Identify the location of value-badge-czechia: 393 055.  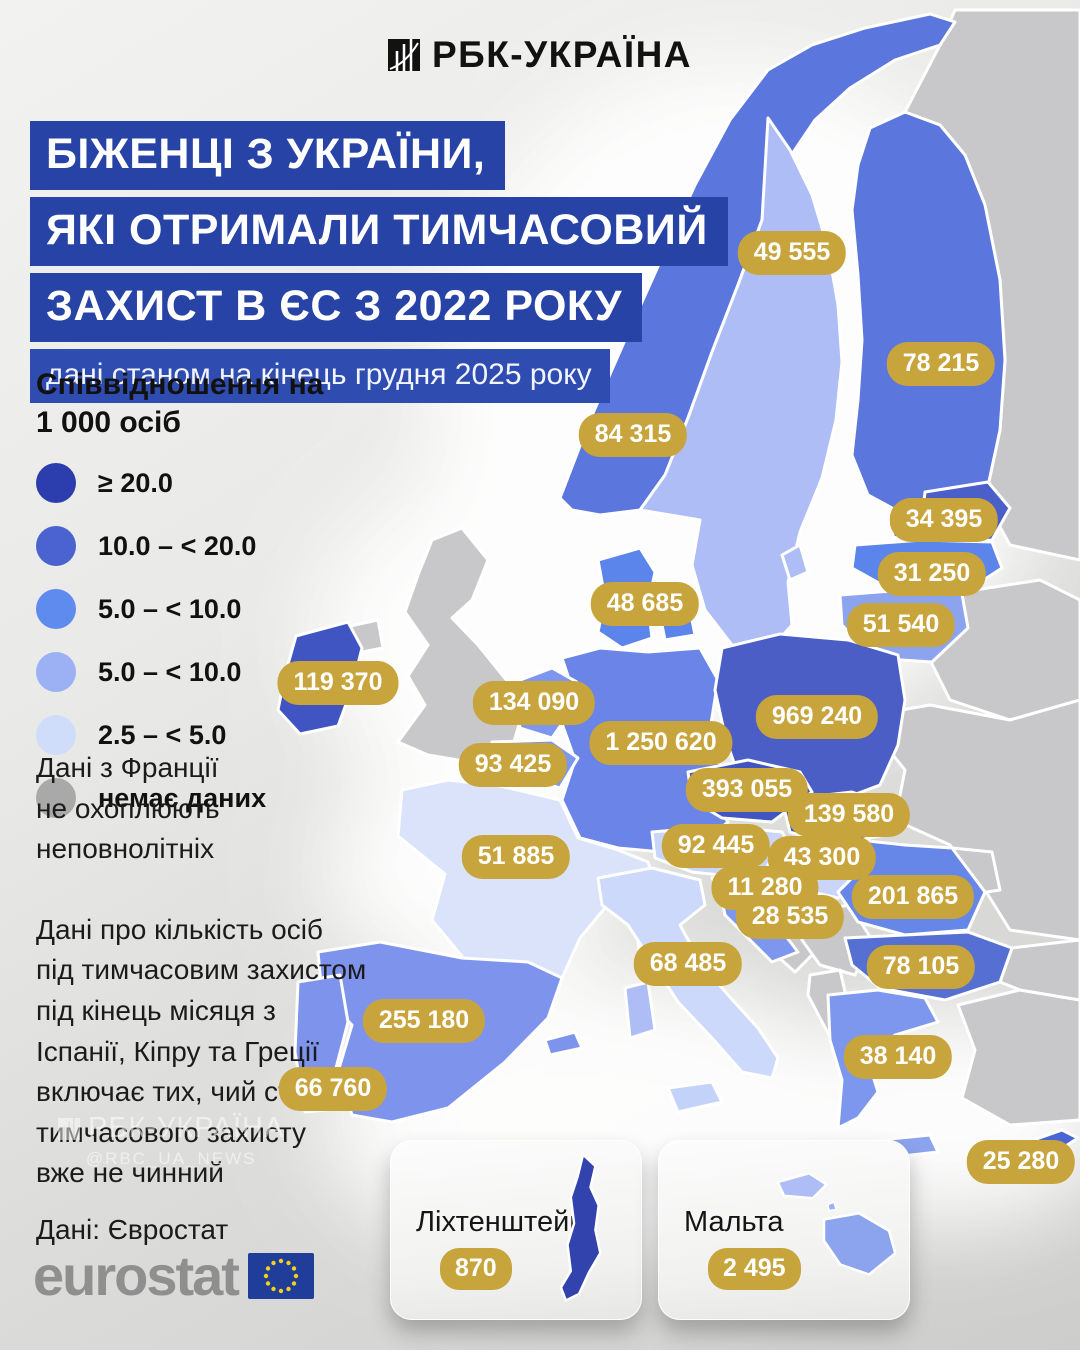
(747, 790).